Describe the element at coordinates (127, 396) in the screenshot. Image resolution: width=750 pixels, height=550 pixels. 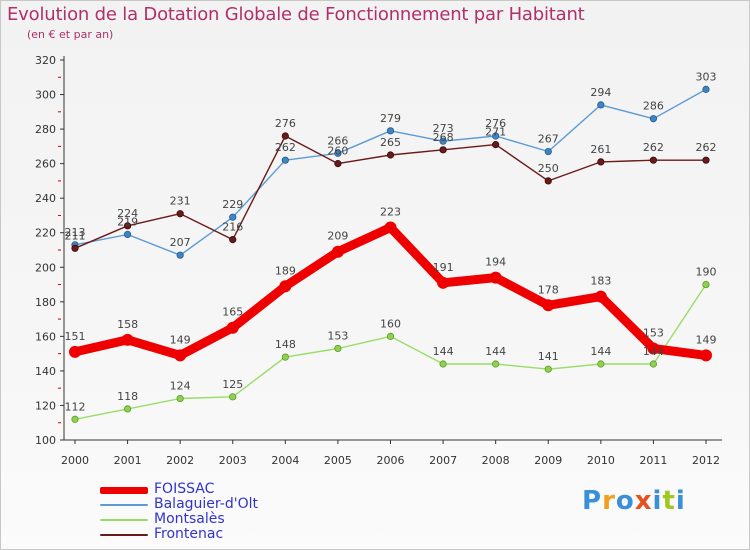
I see `data-label: 118` at that location.